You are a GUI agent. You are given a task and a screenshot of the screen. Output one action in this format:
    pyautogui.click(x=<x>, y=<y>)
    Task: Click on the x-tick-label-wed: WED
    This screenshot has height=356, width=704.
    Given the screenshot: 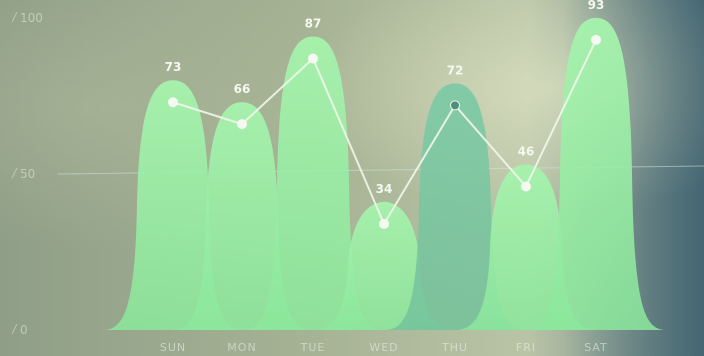 What is the action you would take?
    pyautogui.click(x=383, y=347)
    